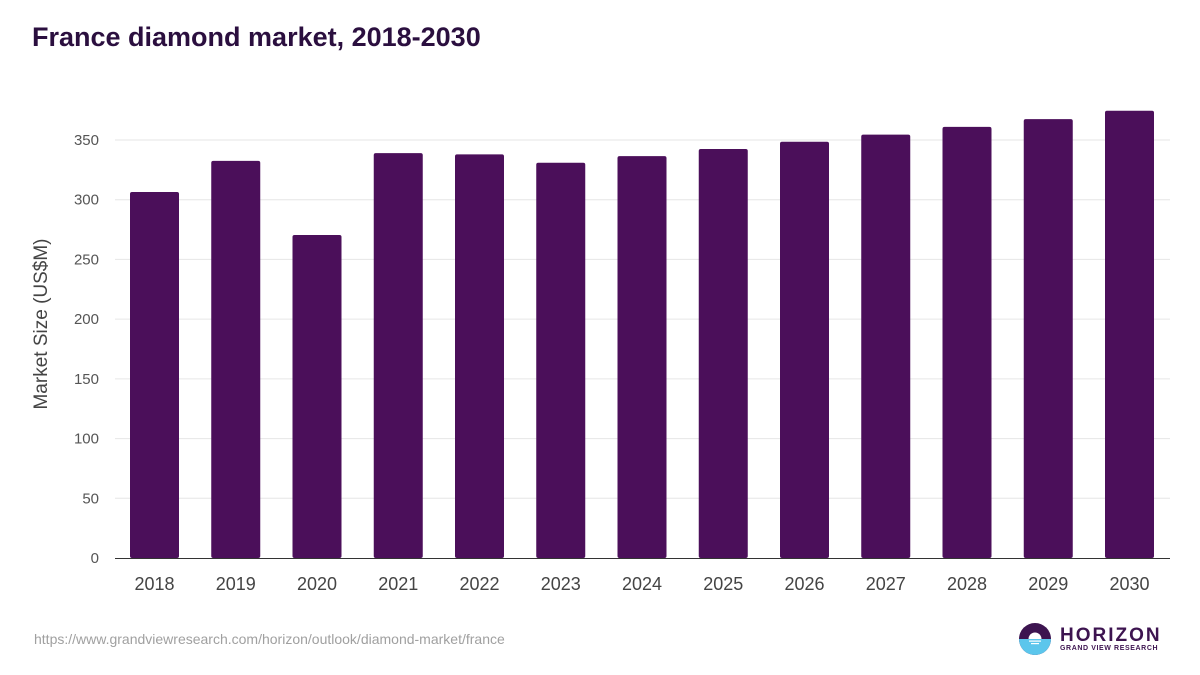 The width and height of the screenshot is (1200, 675). Describe the element at coordinates (642, 584) in the screenshot. I see `x-tick-label: 2024` at that location.